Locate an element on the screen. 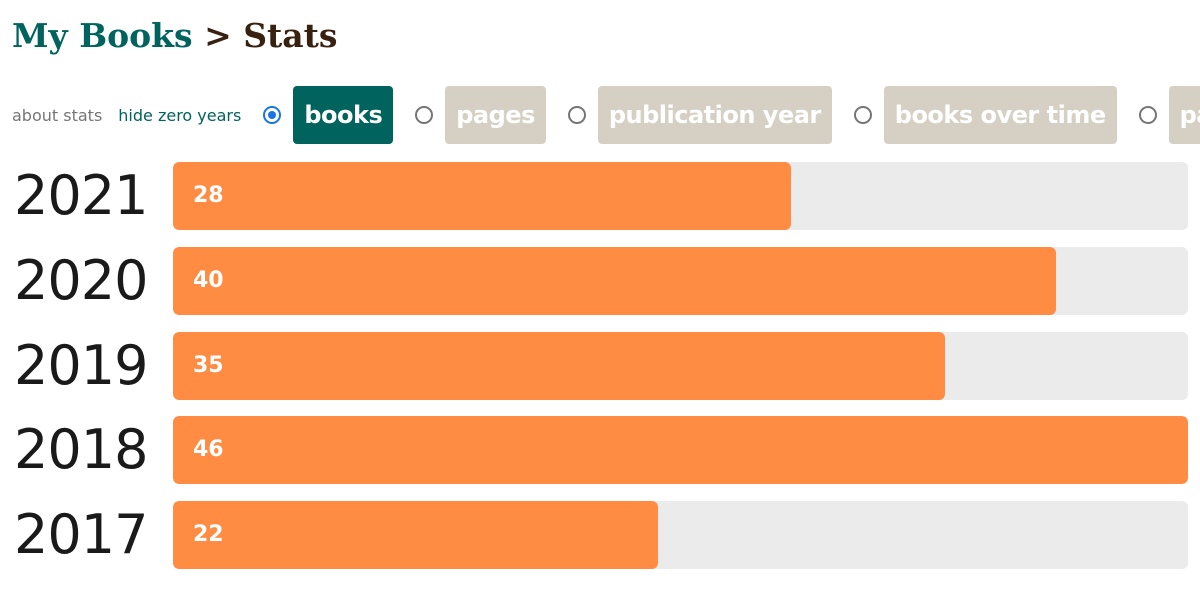  option-books-over-time: books over time is located at coordinates (985, 115).